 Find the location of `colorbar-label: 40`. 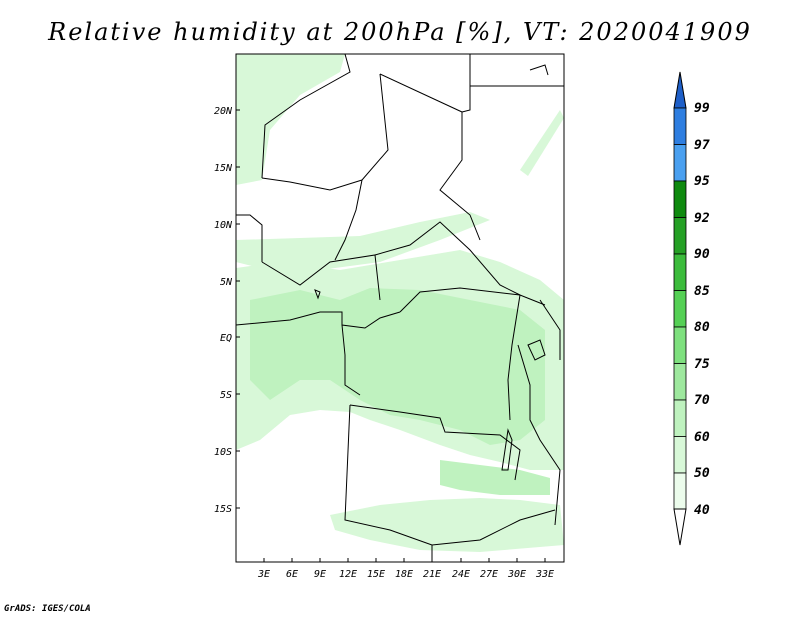

colorbar-label: 40 is located at coordinates (702, 510).